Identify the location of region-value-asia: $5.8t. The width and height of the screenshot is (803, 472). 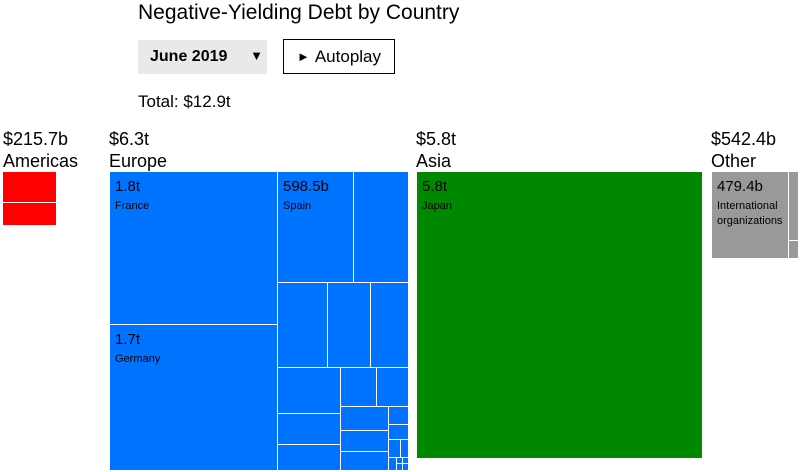
(436, 139).